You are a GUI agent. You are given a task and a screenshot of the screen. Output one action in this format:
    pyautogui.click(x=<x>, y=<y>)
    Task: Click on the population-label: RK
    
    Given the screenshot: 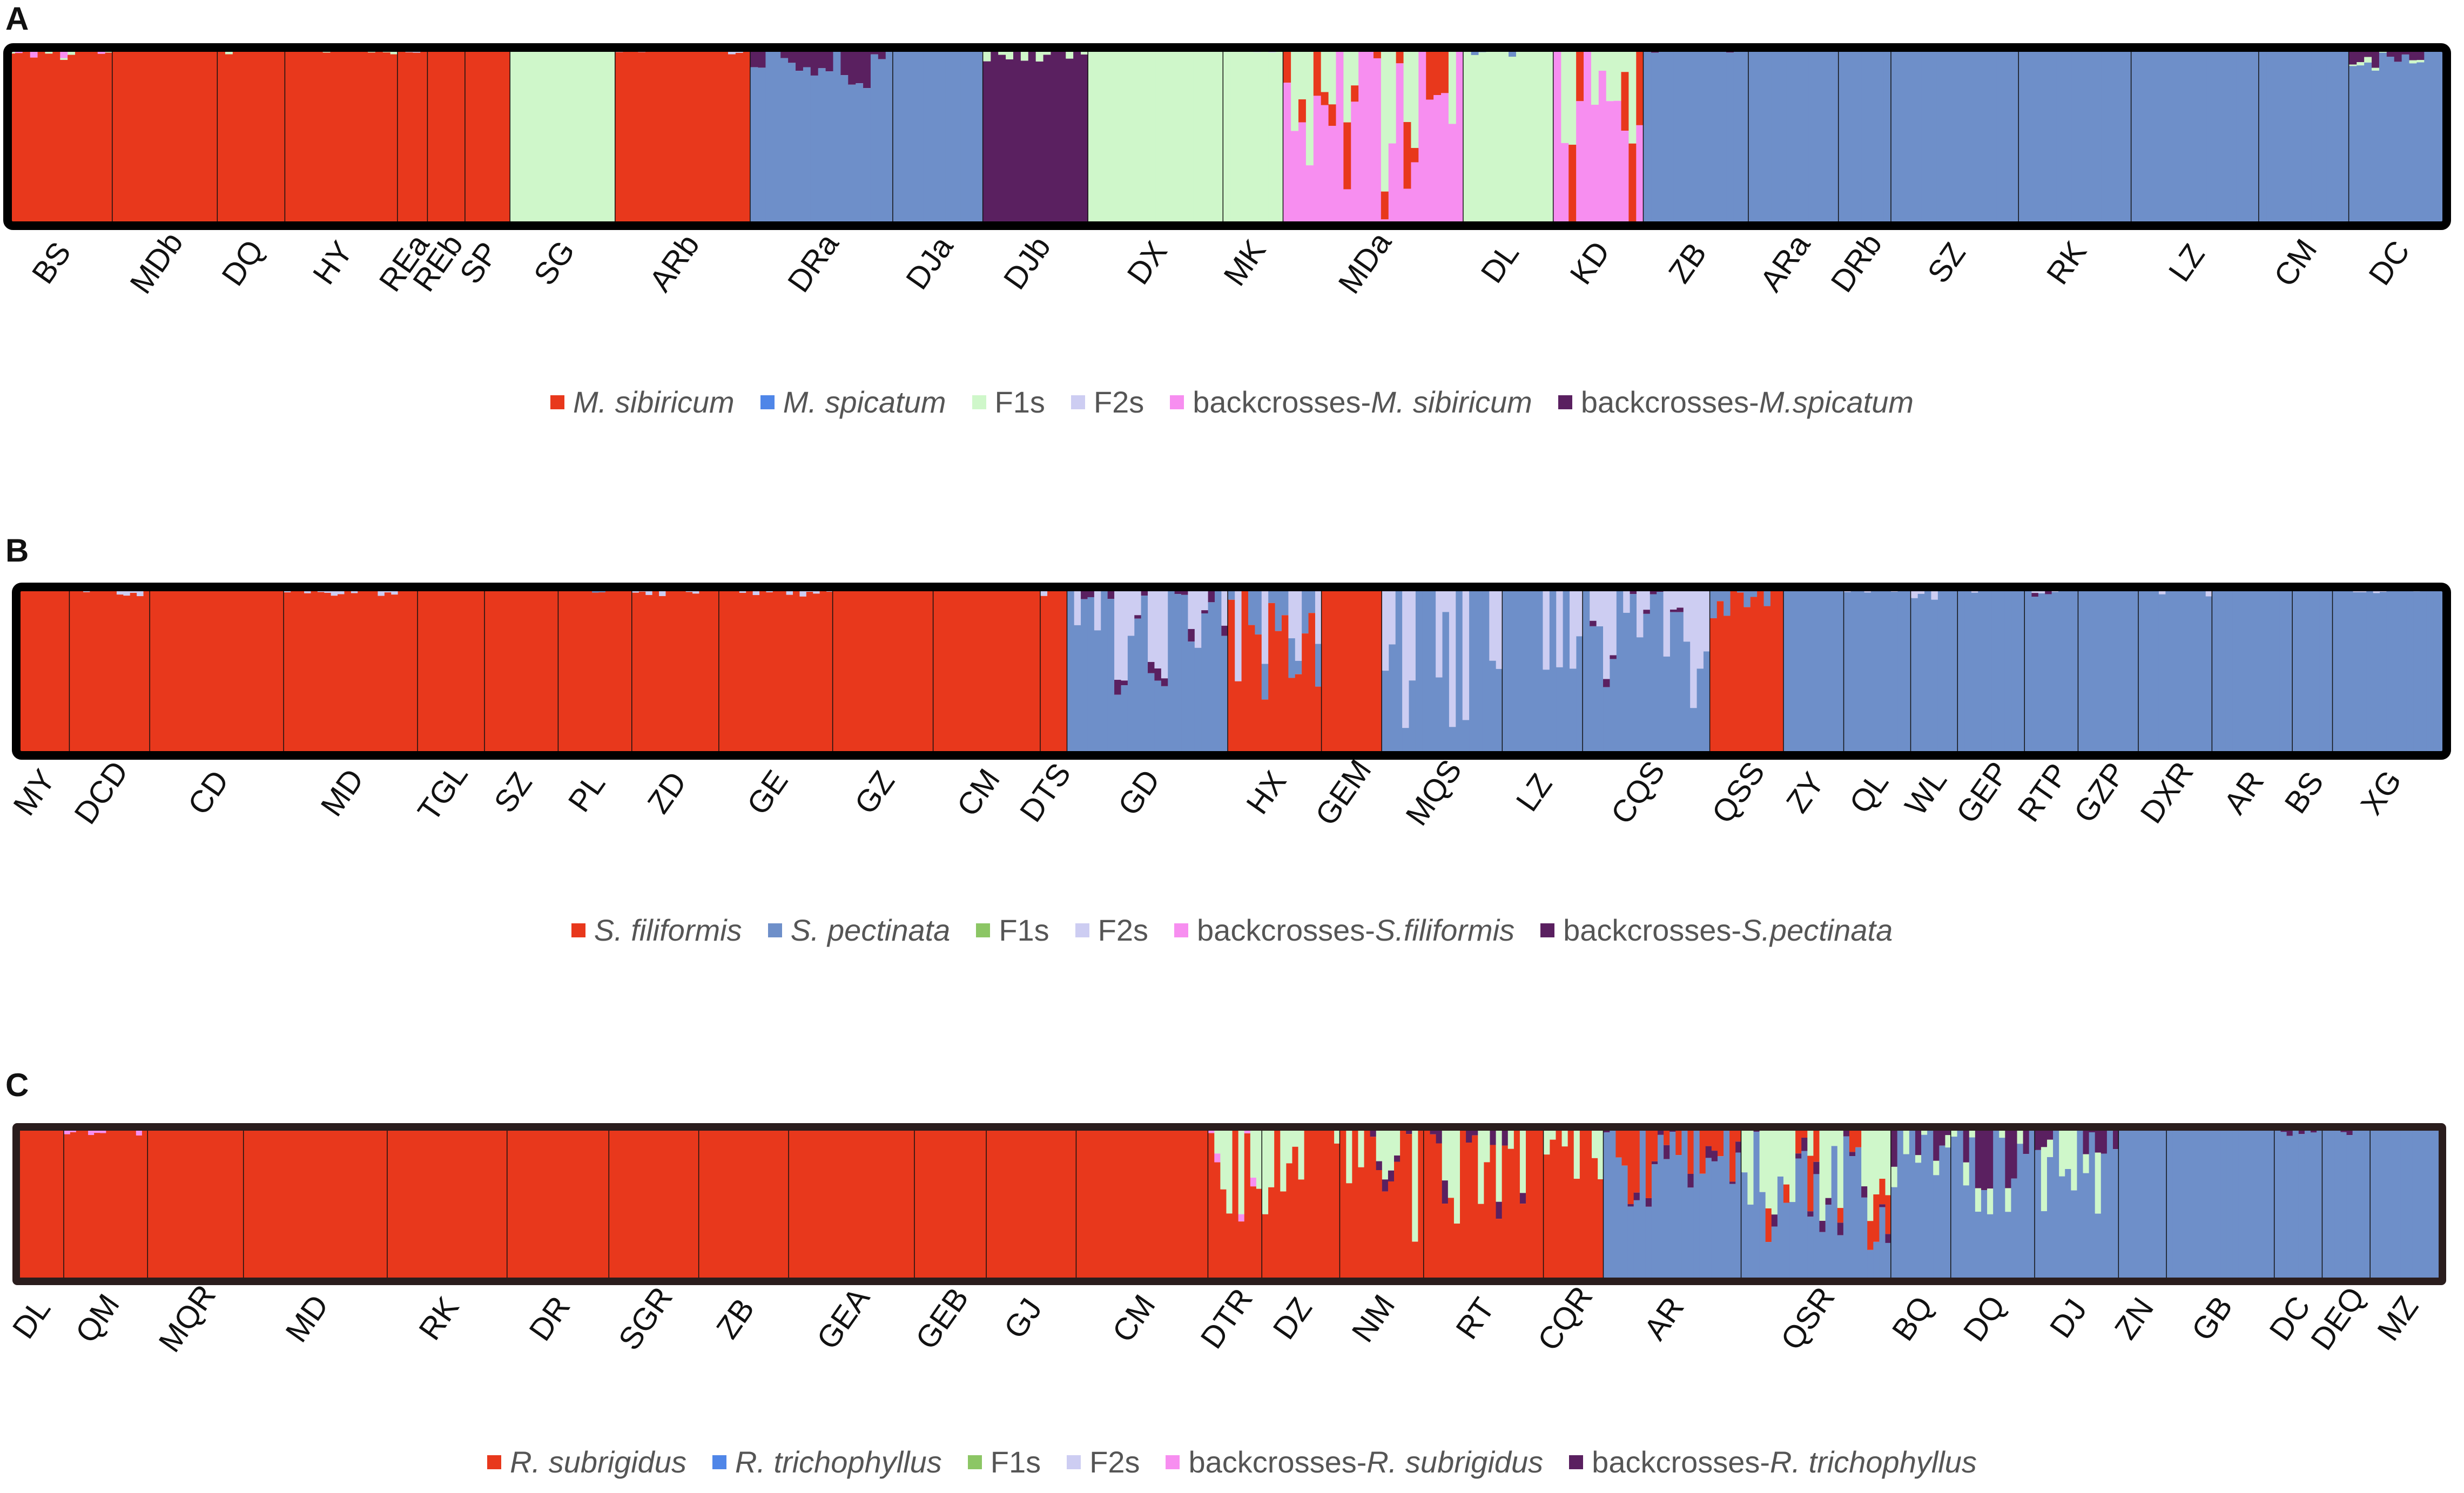 What is the action you would take?
    pyautogui.click(x=439, y=1319)
    